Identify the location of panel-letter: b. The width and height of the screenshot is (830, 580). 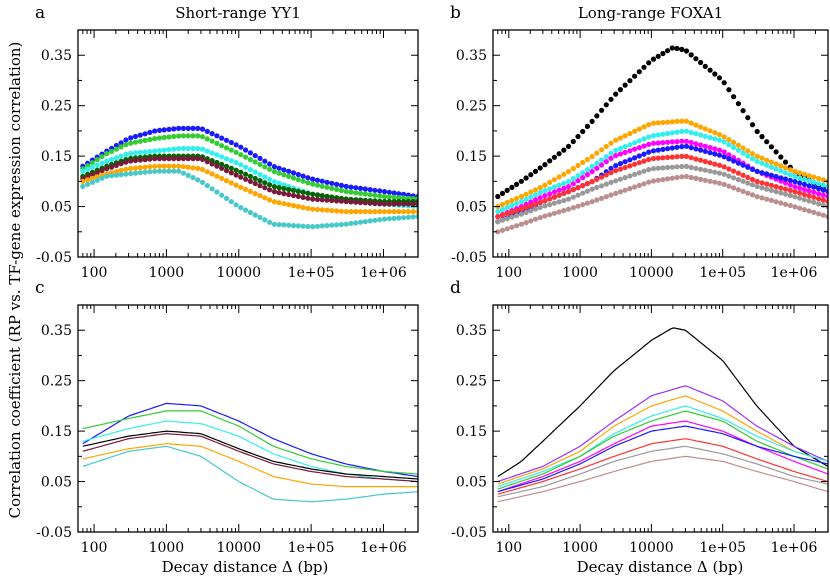
(455, 13).